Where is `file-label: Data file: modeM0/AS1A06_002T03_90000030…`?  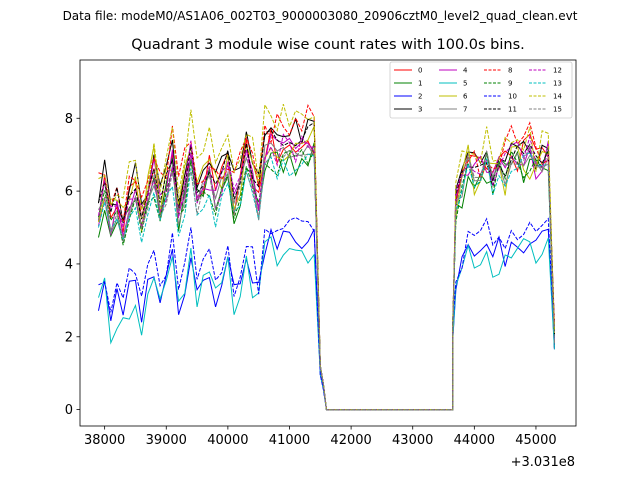
file-label: Data file: modeM0/AS1A06_002T03_90000030… is located at coordinates (320, 16).